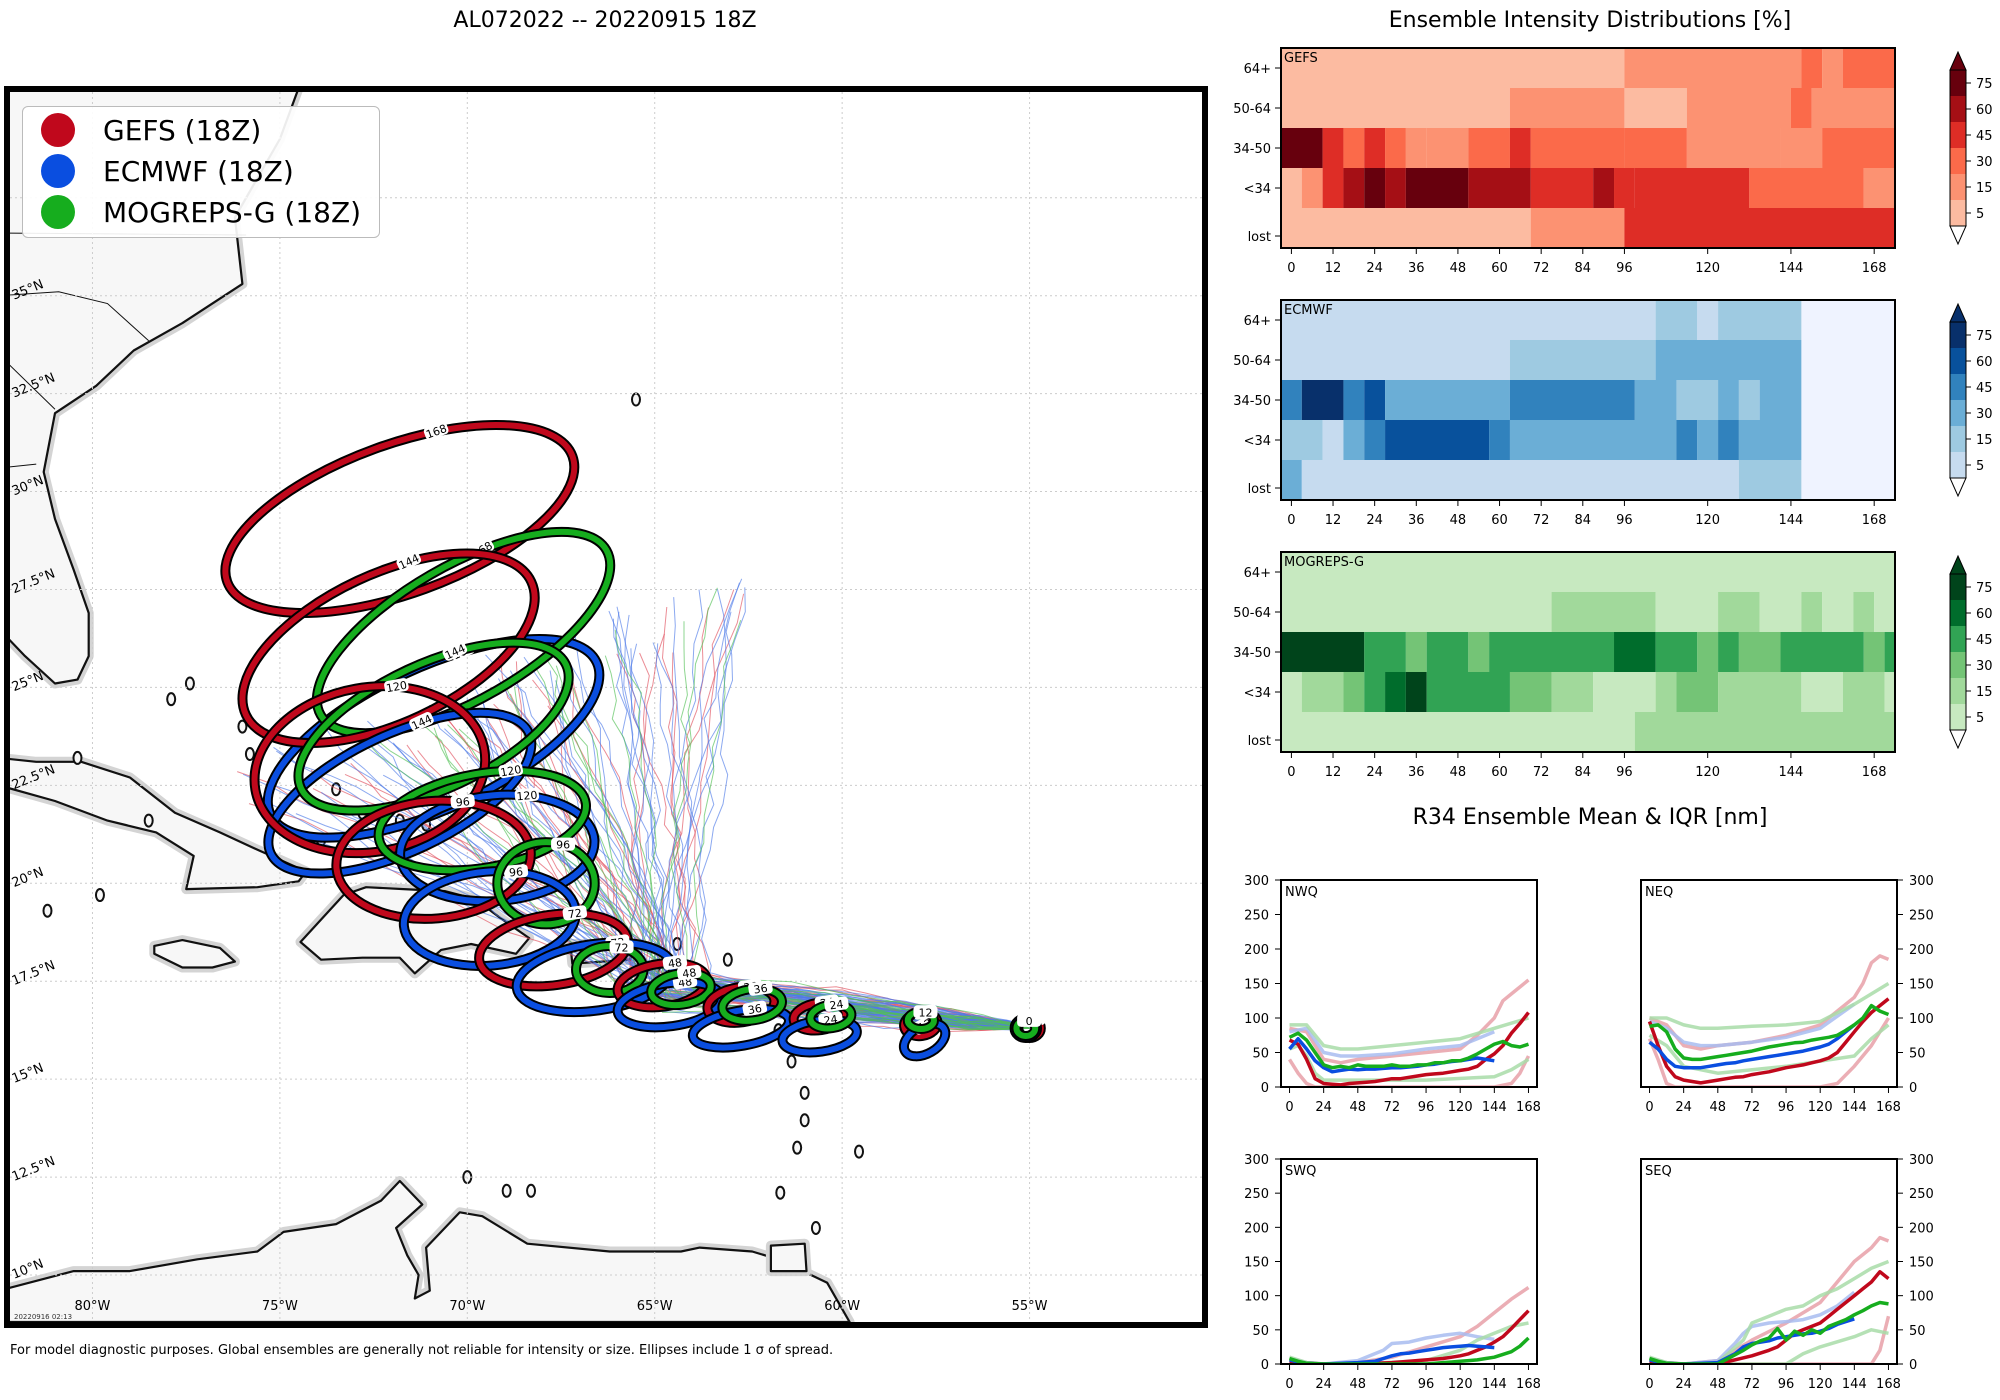 This screenshot has height=1400, width=2000. Describe the element at coordinates (1707, 520) in the screenshot. I see `heatmap-x-label: 120` at that location.